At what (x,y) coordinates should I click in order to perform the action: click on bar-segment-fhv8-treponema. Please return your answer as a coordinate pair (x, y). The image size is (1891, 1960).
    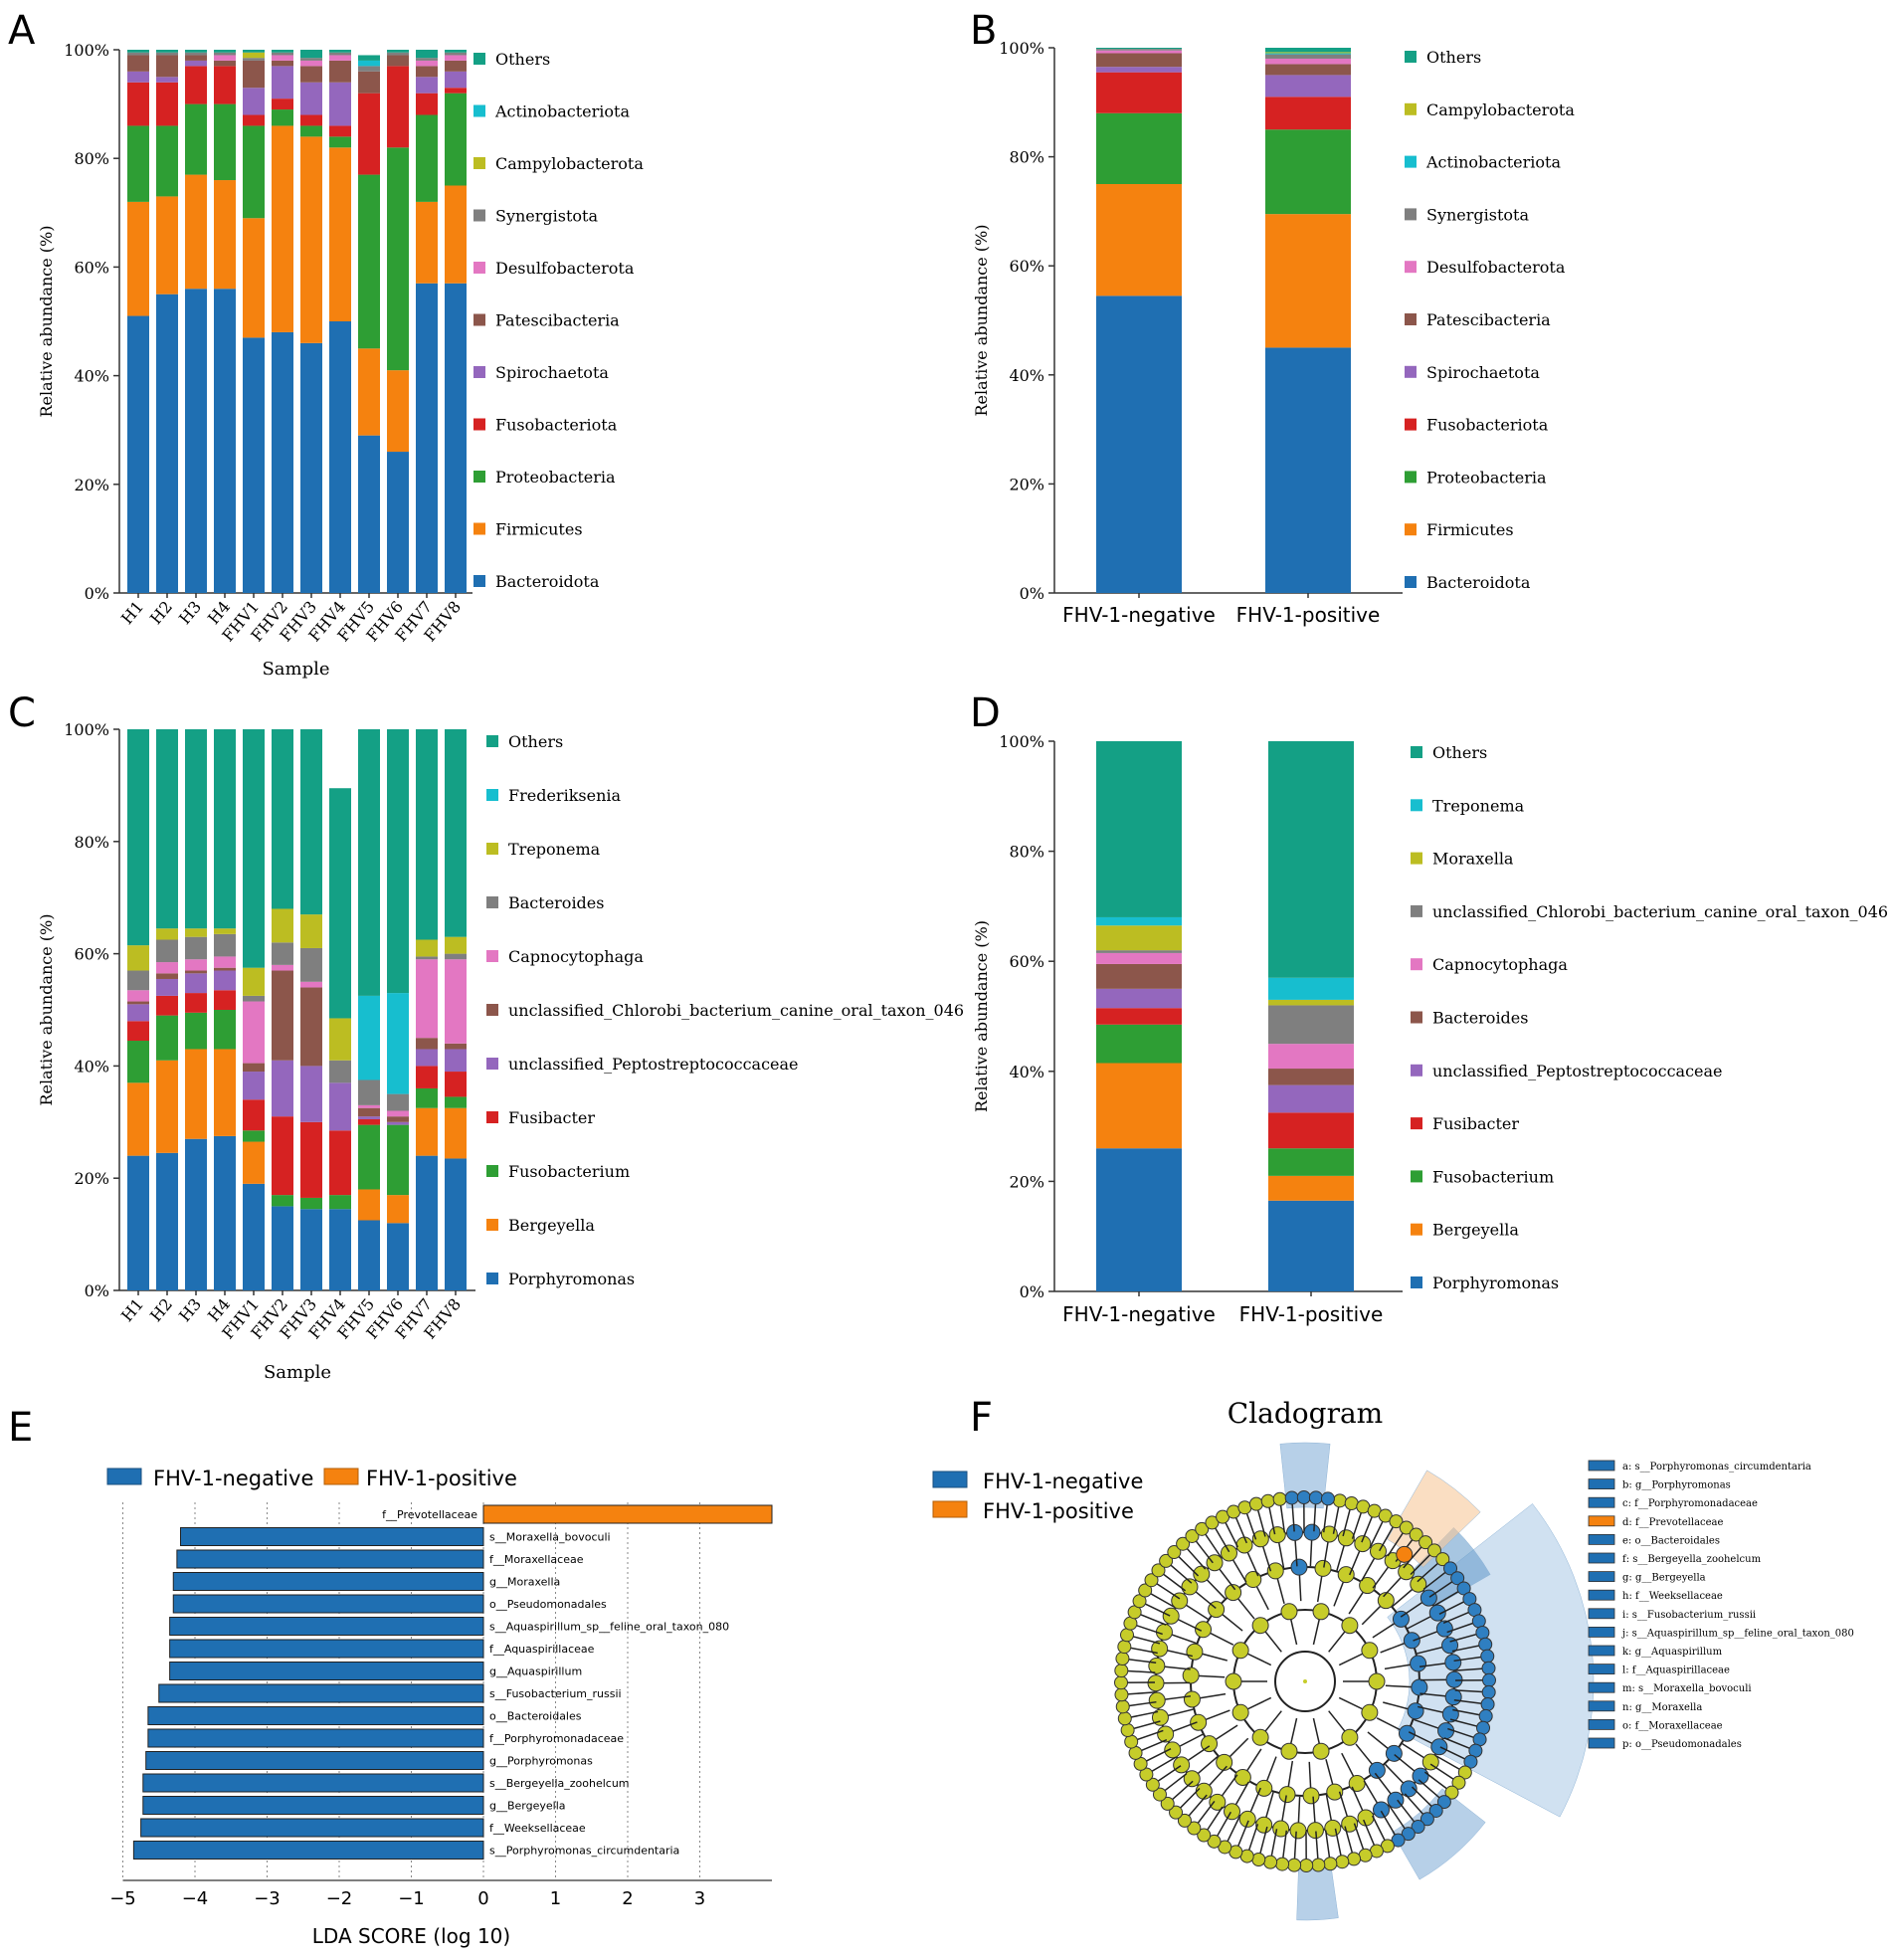
    Looking at the image, I should click on (456, 945).